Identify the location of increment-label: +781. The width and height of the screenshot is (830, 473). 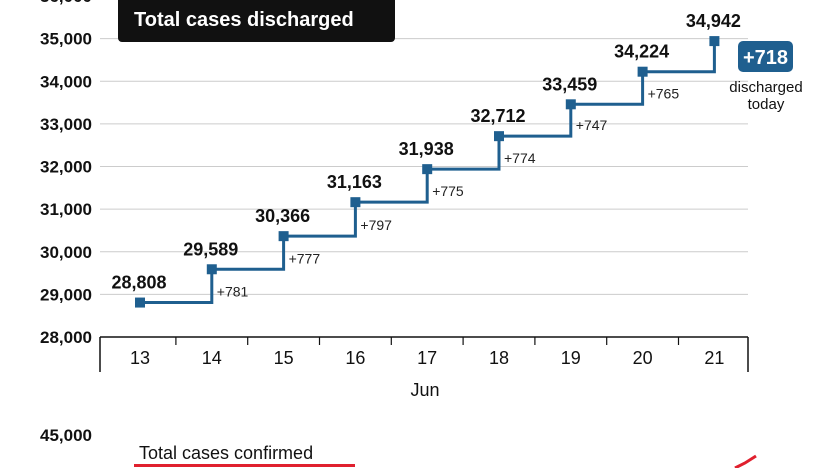
(233, 292).